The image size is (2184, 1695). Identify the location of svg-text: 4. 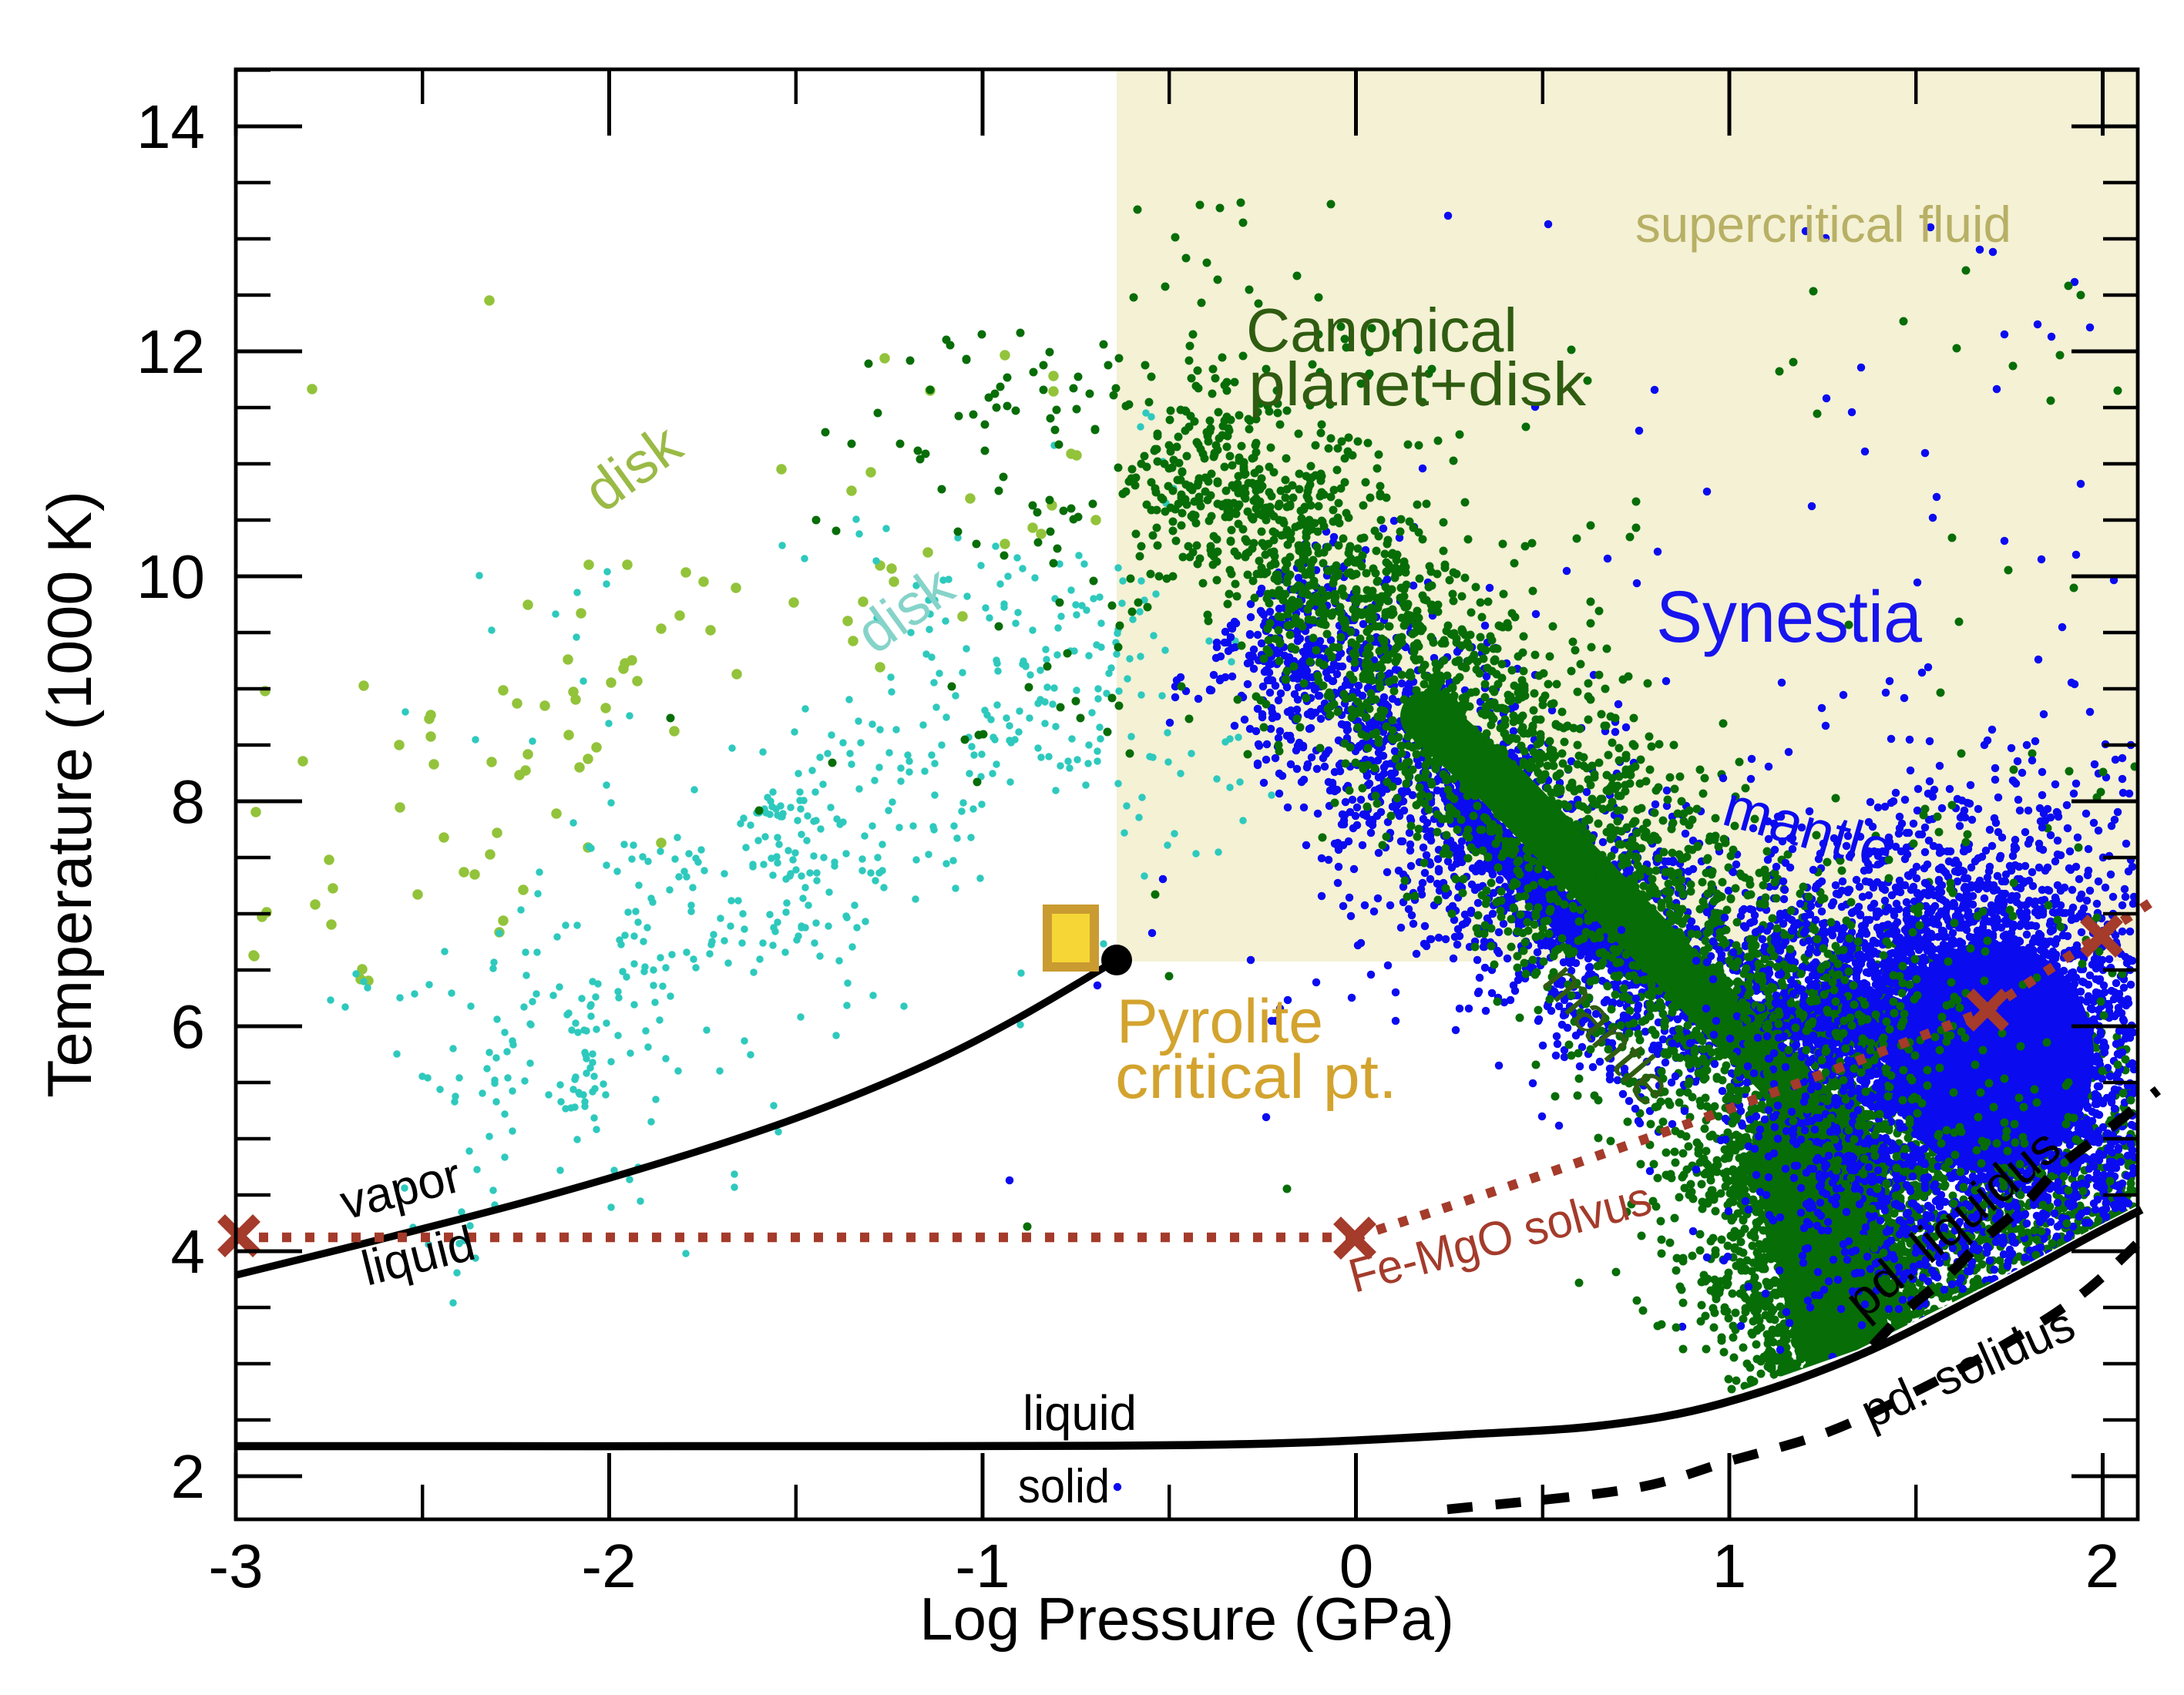
(189, 1251).